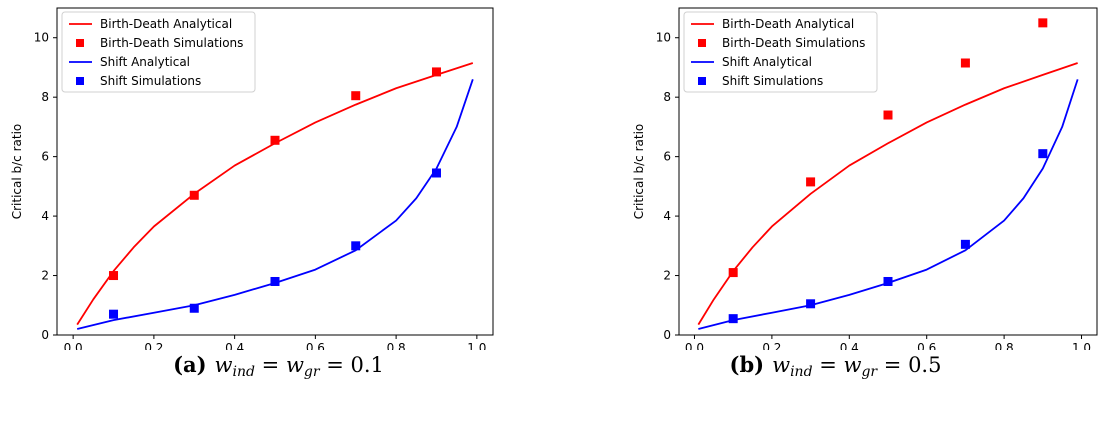  Describe the element at coordinates (351, 365) in the screenshot. I see `caption-value: = 0.1` at that location.